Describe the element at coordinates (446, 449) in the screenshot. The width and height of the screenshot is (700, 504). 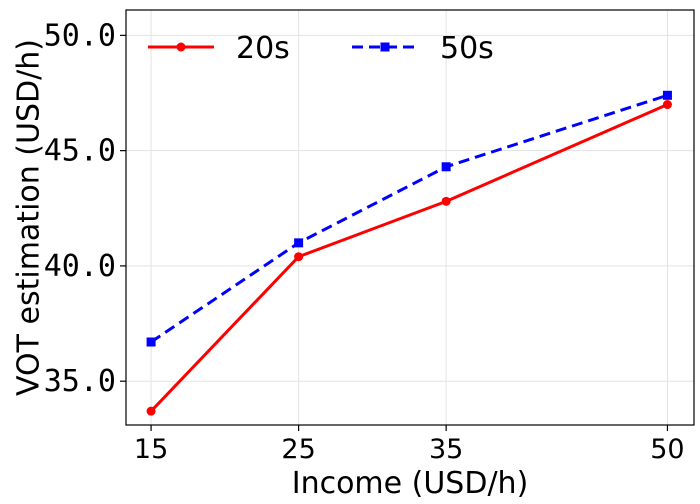
I see `x-tick-label: 35` at that location.